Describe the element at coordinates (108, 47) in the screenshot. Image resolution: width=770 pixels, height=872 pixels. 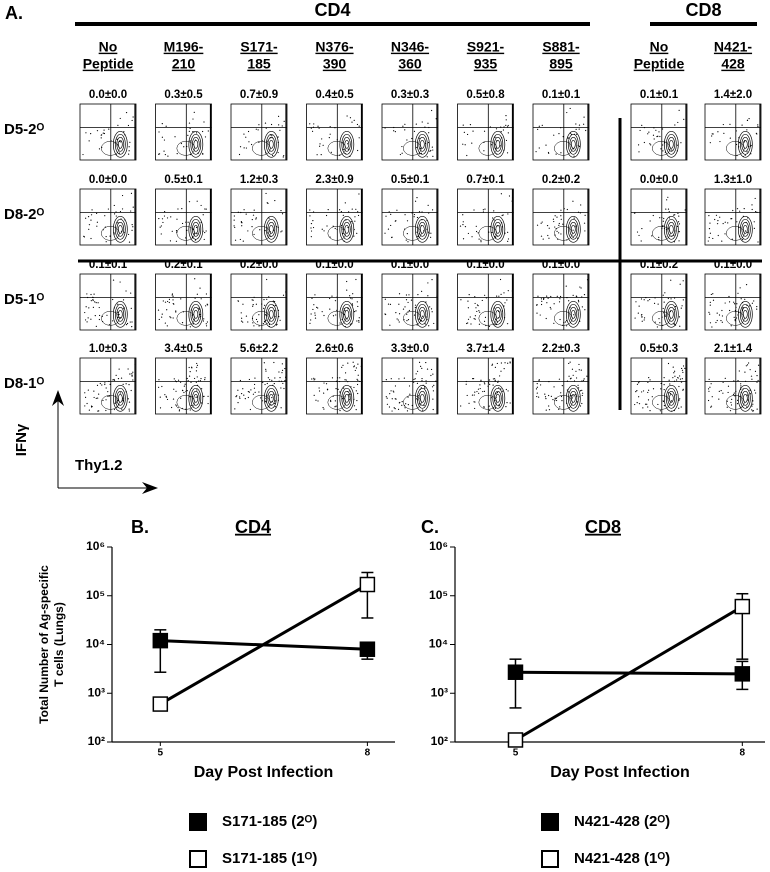
I see `column-header: No` at that location.